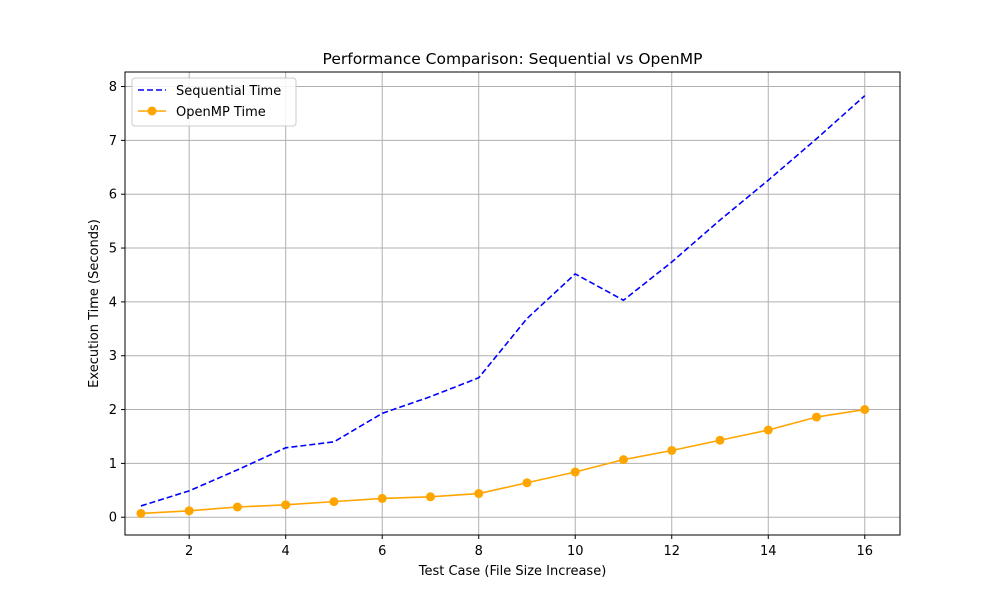 This screenshot has width=1000, height=600. I want to click on y-tick-label: 5, so click(113, 249).